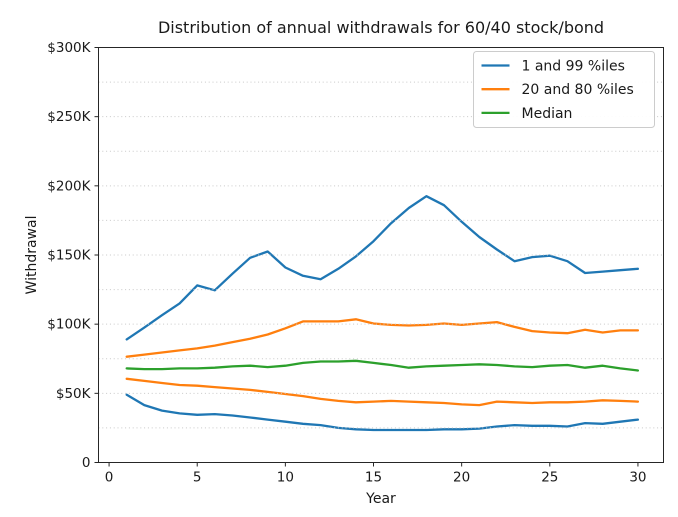 This screenshot has height=517, width=678. I want to click on y-tick-label-150k: $150K, so click(69, 256).